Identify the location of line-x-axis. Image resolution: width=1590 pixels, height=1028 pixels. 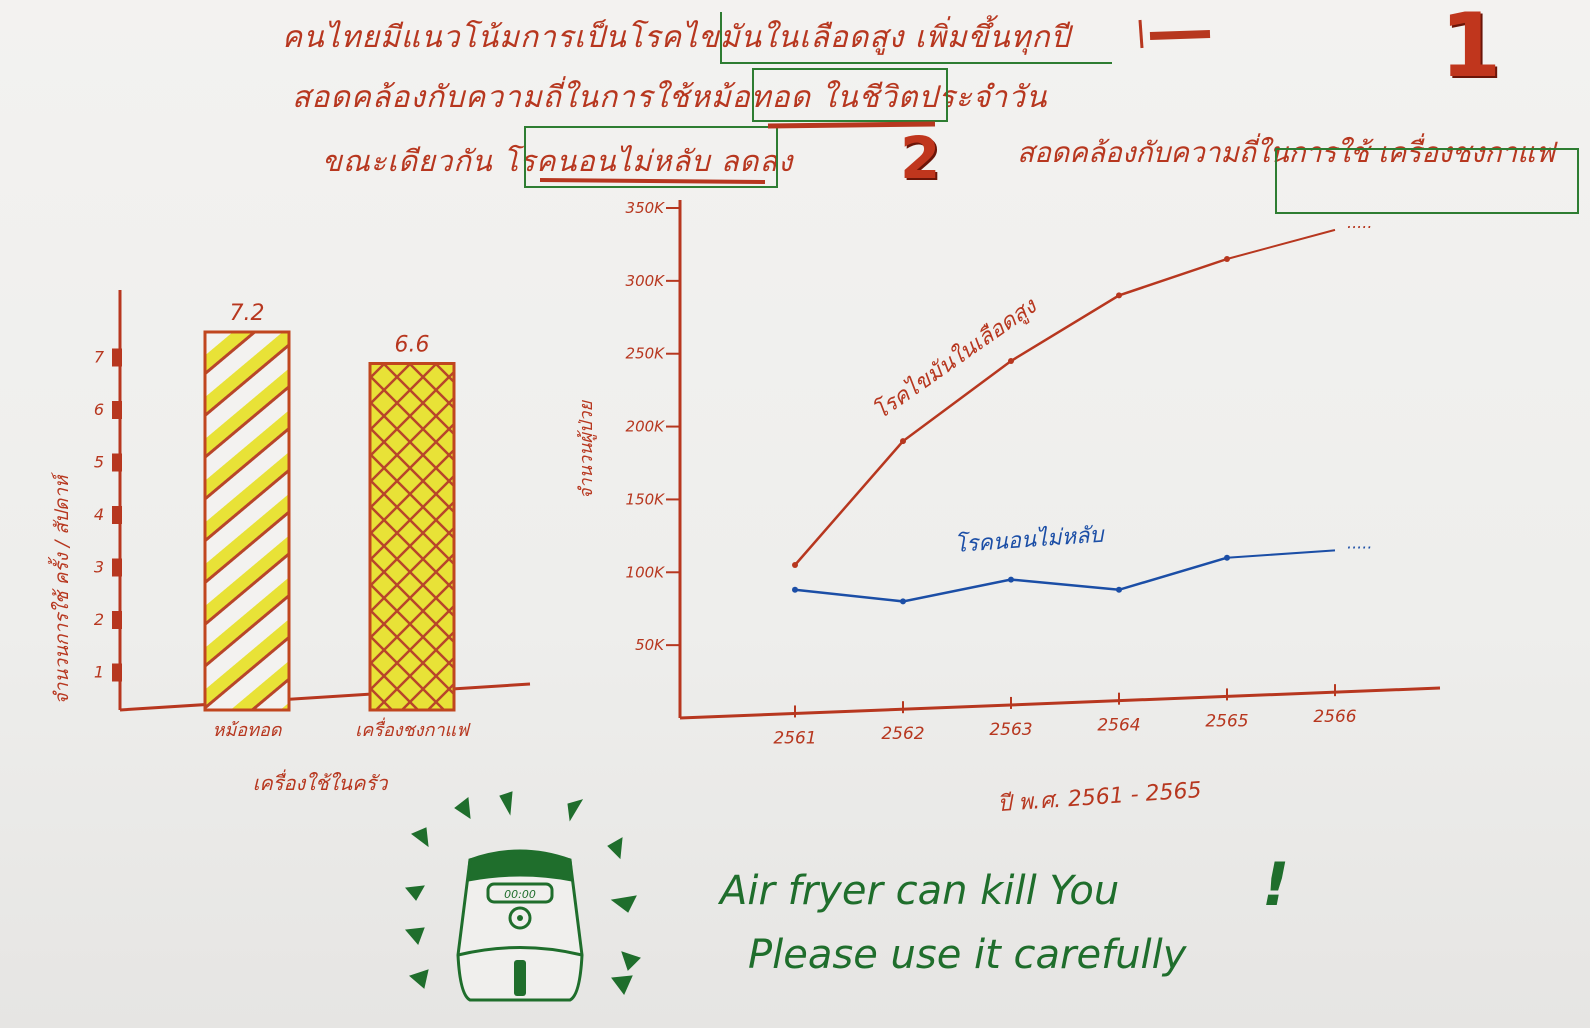
(1060, 703).